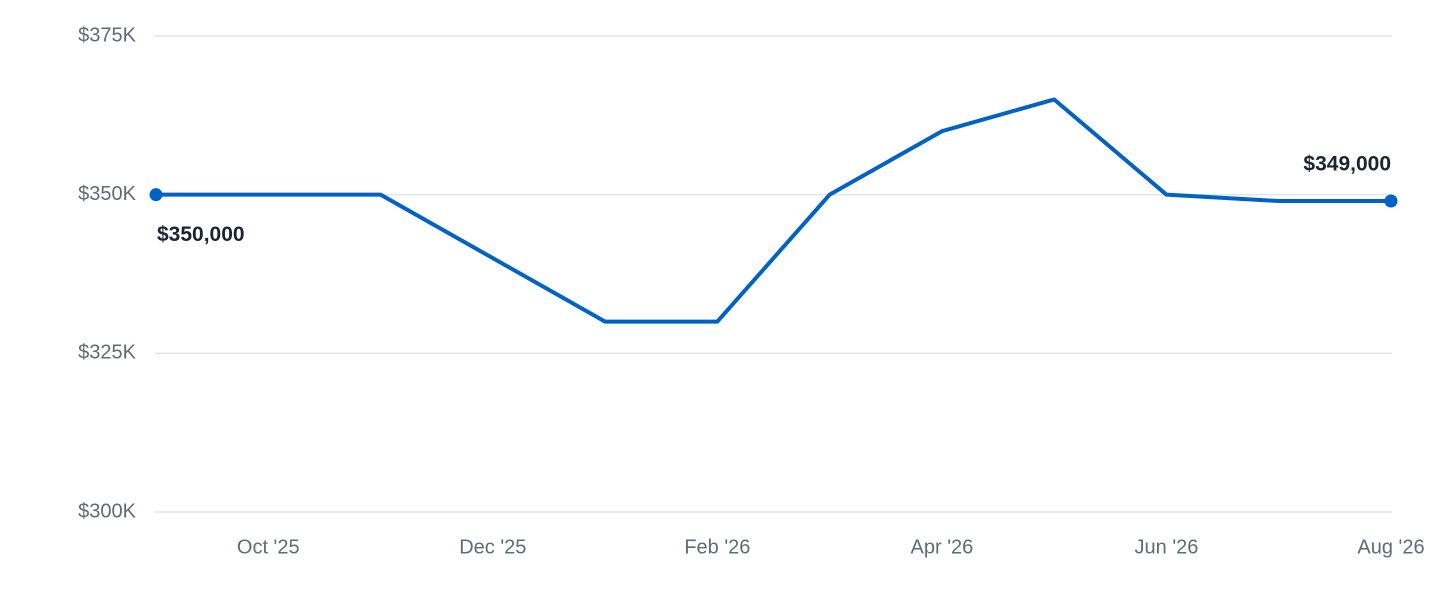 This screenshot has width=1440, height=600. Describe the element at coordinates (492, 547) in the screenshot. I see `x-tick-label: Dec '25` at that location.